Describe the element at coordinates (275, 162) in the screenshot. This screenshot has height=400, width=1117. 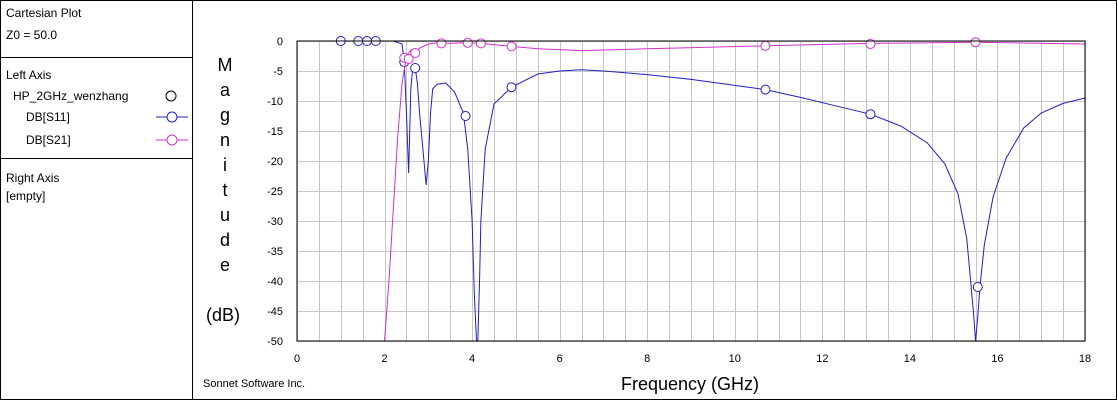
I see `y-tick-label: -20` at that location.